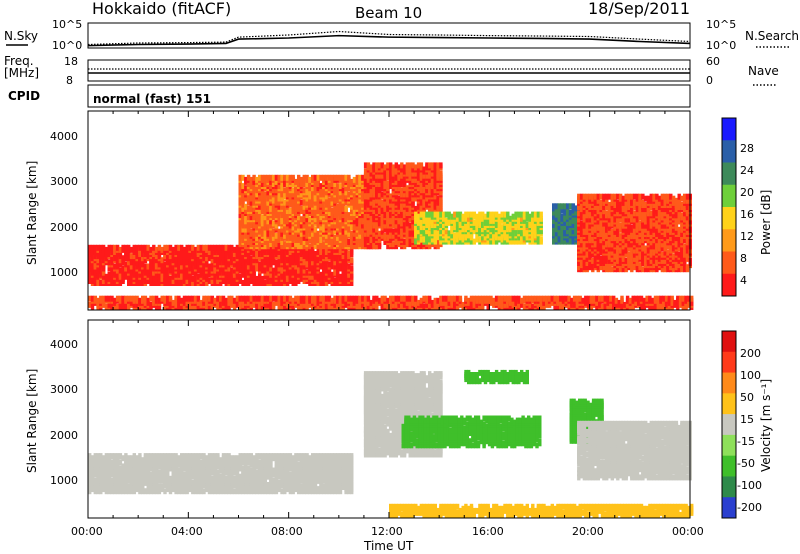 This screenshot has height=554, width=800. What do you see at coordinates (388, 13) in the screenshot?
I see `beam-label: Beam 10` at bounding box center [388, 13].